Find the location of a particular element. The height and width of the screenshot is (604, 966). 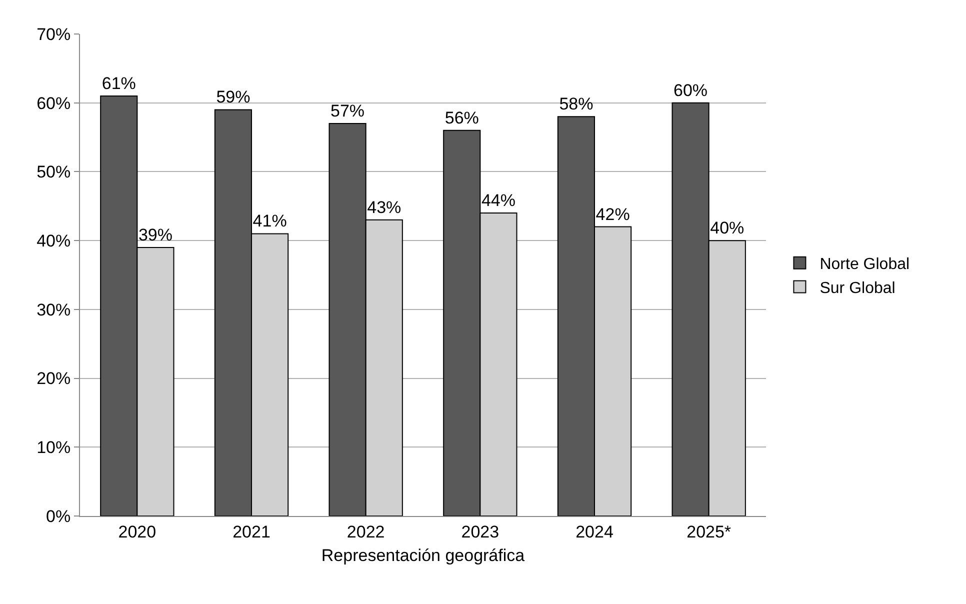

y-tick-label: 40% is located at coordinates (53, 241).